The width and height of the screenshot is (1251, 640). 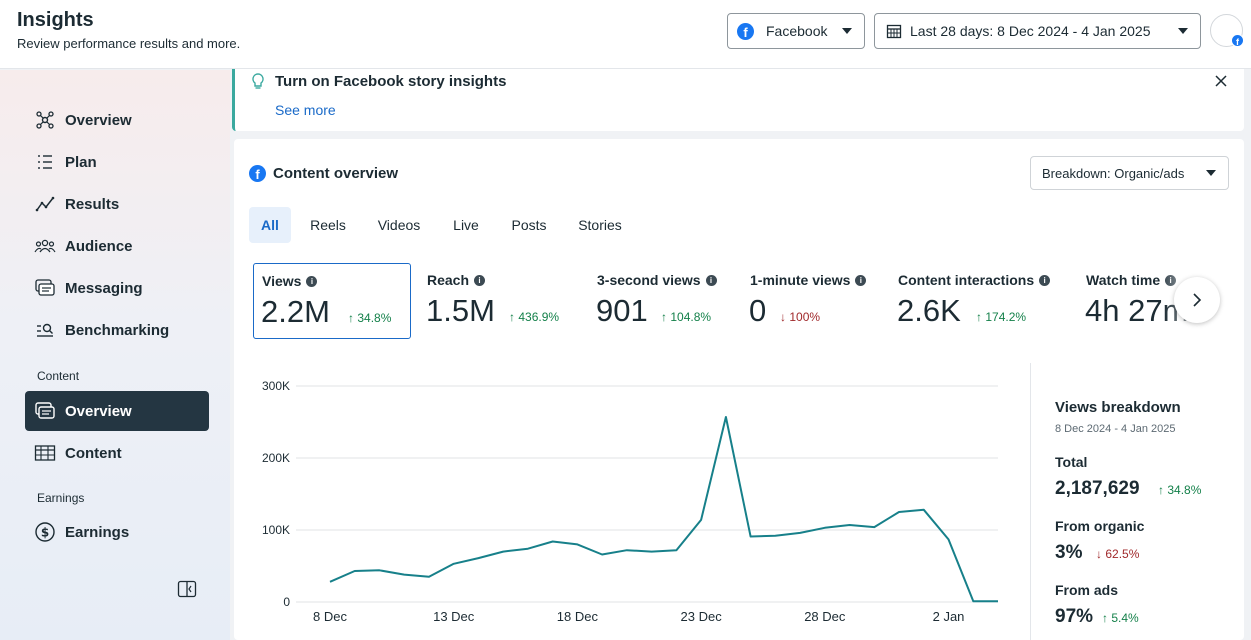 I want to click on sidebar-item-results: Results, so click(x=117, y=204).